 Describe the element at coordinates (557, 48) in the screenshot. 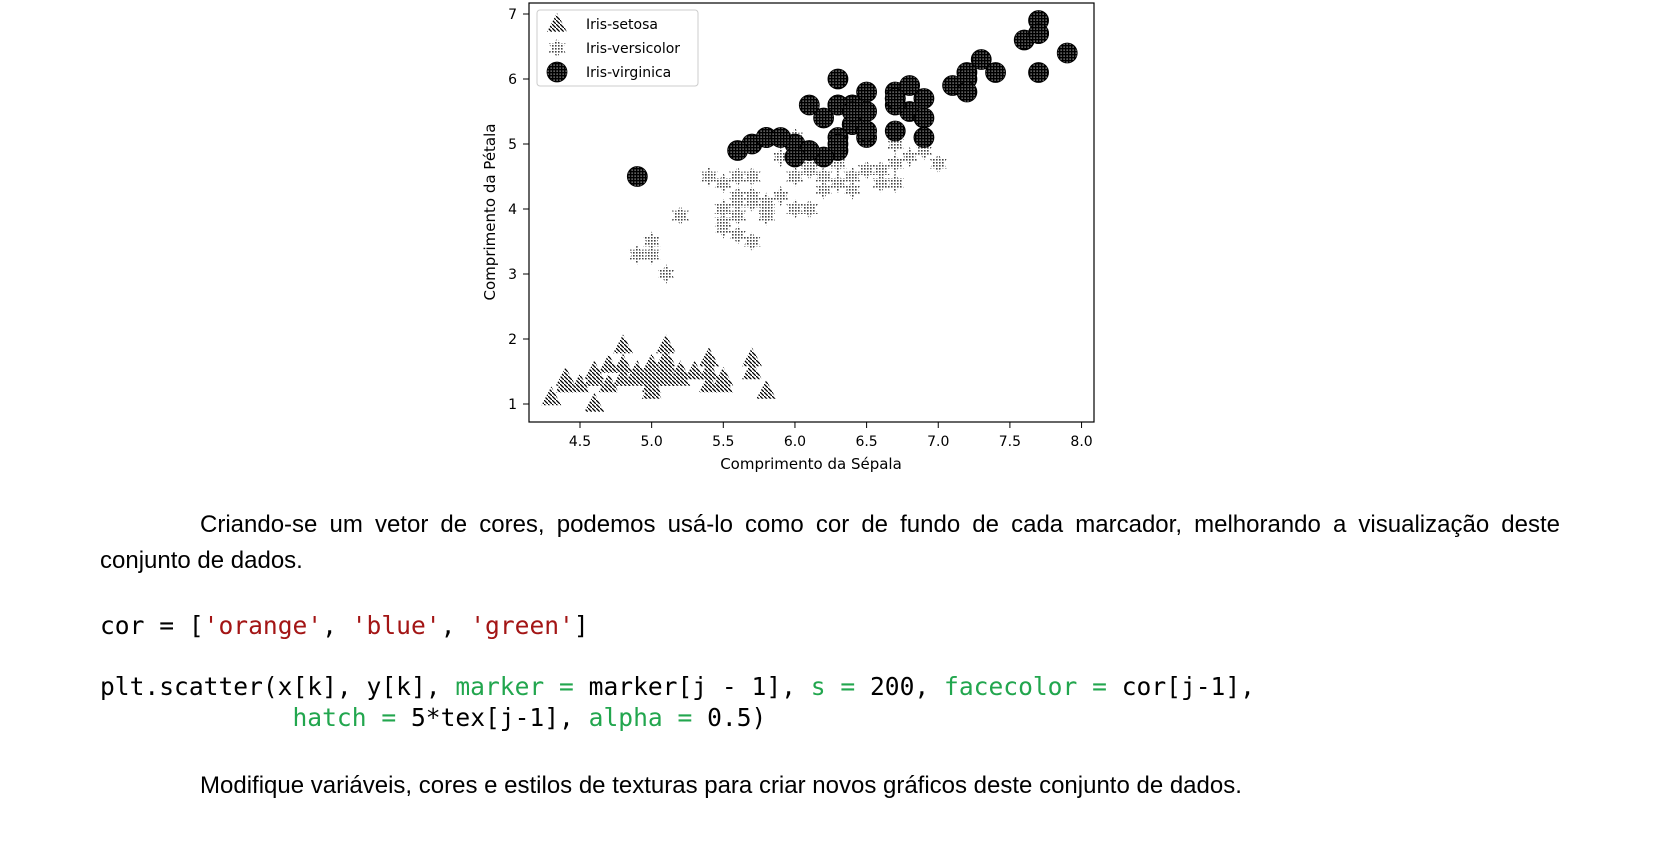

I see `legend-marker-iris-versicolor` at that location.